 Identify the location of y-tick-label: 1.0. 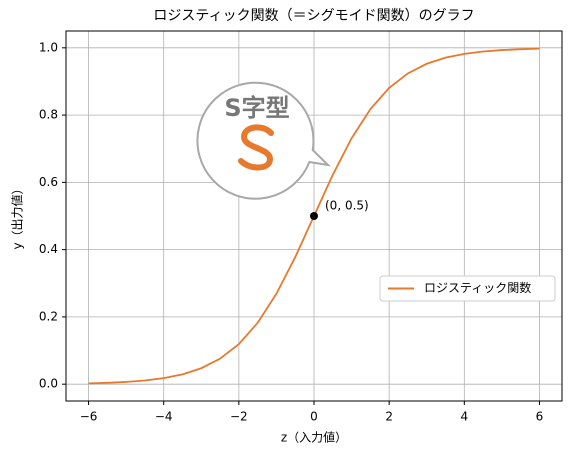
(48, 47).